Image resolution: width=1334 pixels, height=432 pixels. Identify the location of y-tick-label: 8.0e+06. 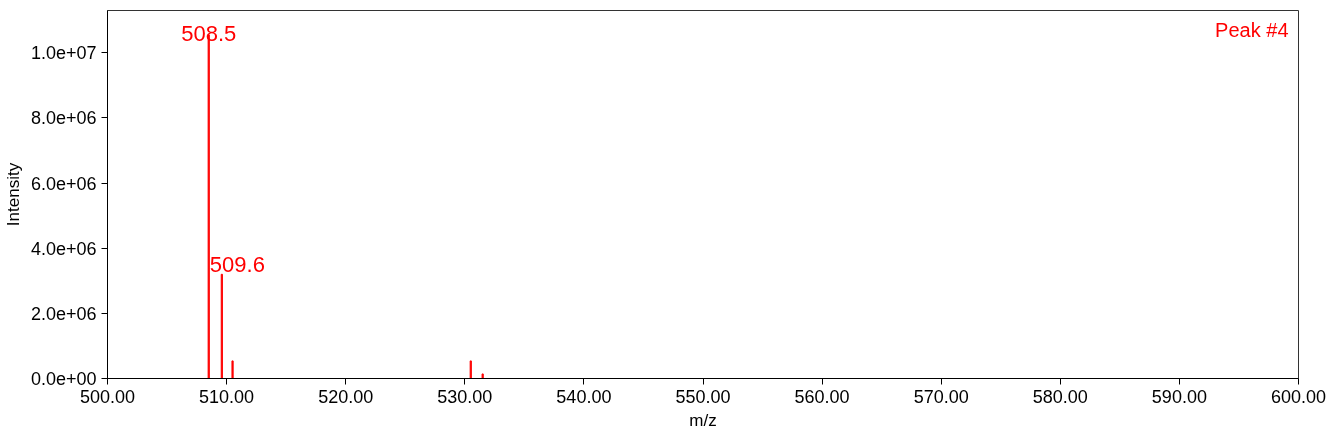
(63, 118).